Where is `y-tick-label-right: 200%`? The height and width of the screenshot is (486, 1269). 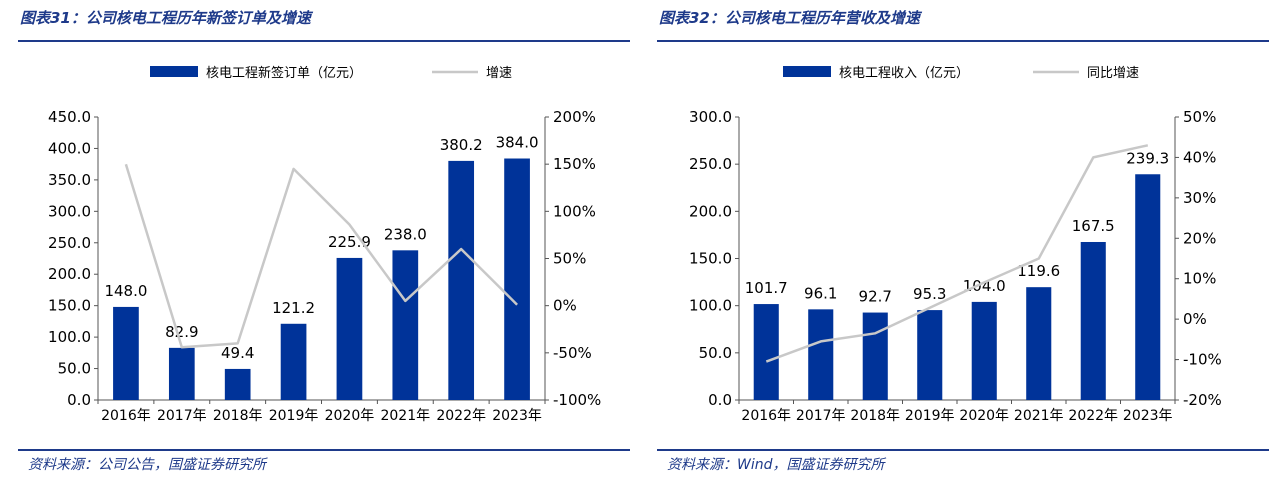 y-tick-label-right: 200% is located at coordinates (574, 117).